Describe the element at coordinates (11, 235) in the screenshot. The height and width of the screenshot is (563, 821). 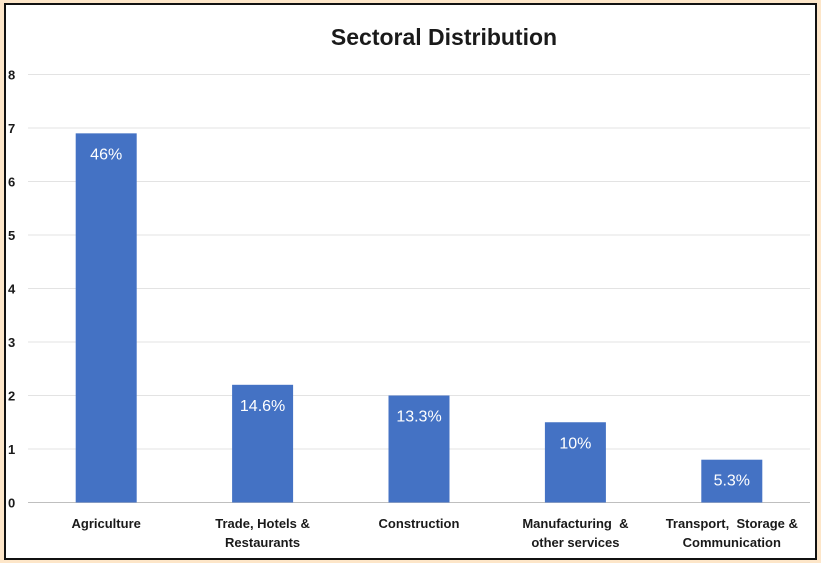
I see `y-tick-label: 5` at that location.